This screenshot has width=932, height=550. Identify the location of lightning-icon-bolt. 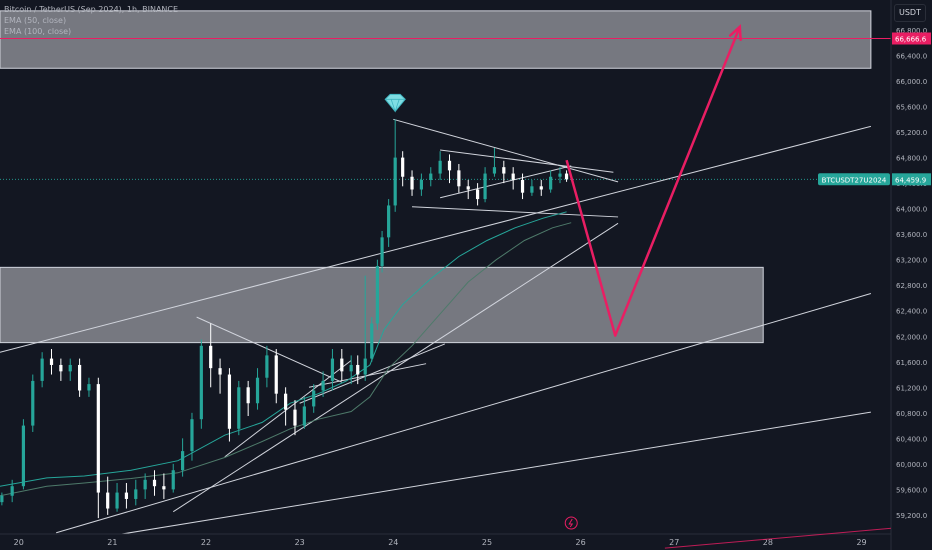
(571, 523).